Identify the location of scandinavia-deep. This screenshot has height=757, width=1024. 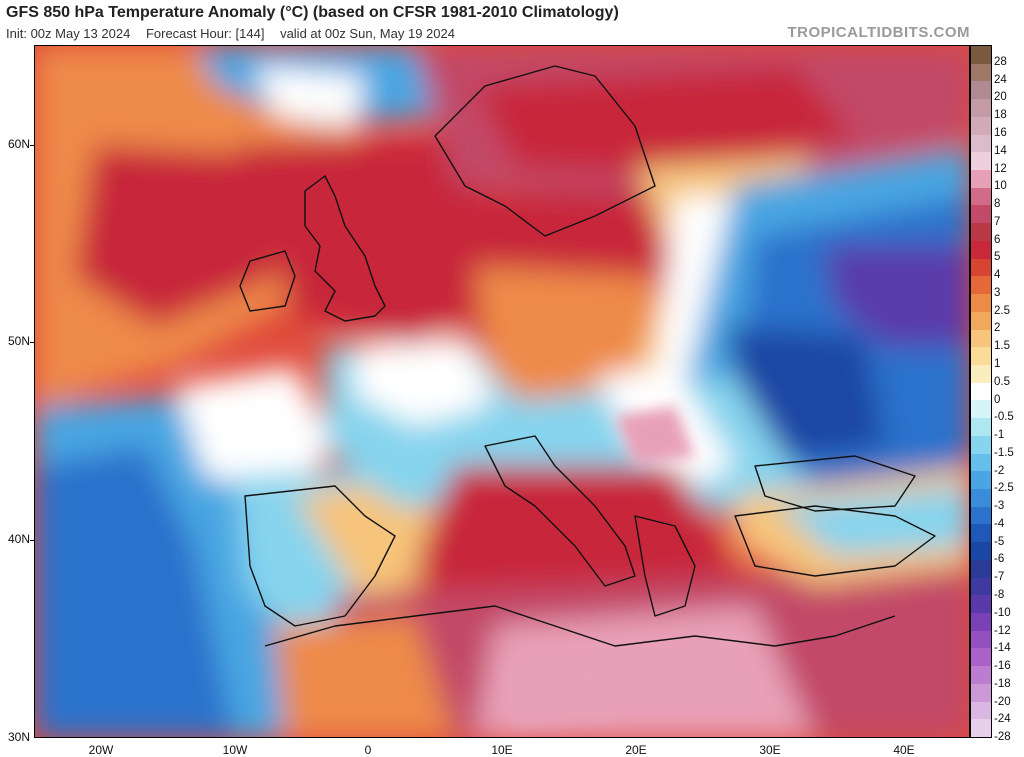
(665, 121).